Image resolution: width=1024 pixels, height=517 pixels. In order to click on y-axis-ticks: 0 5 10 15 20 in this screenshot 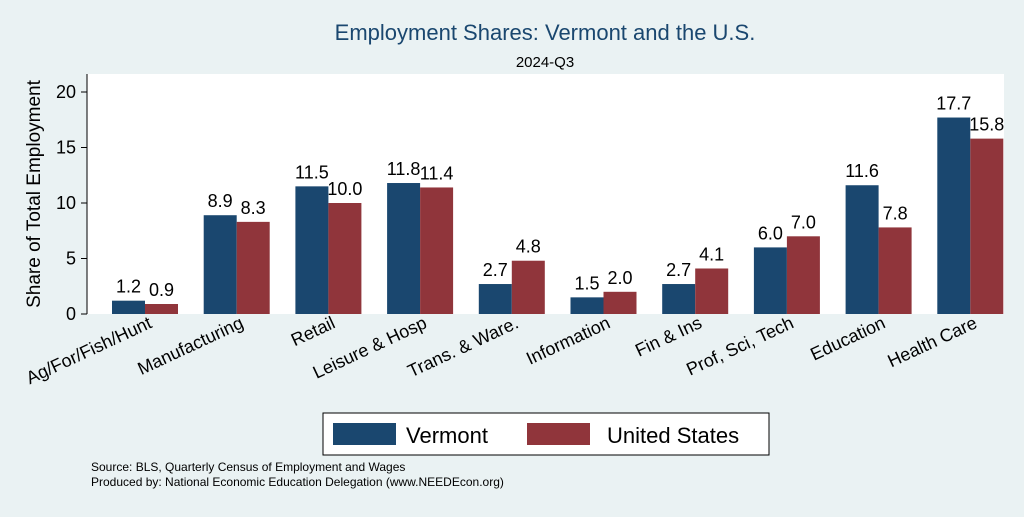, I will do `click(71, 203)`.